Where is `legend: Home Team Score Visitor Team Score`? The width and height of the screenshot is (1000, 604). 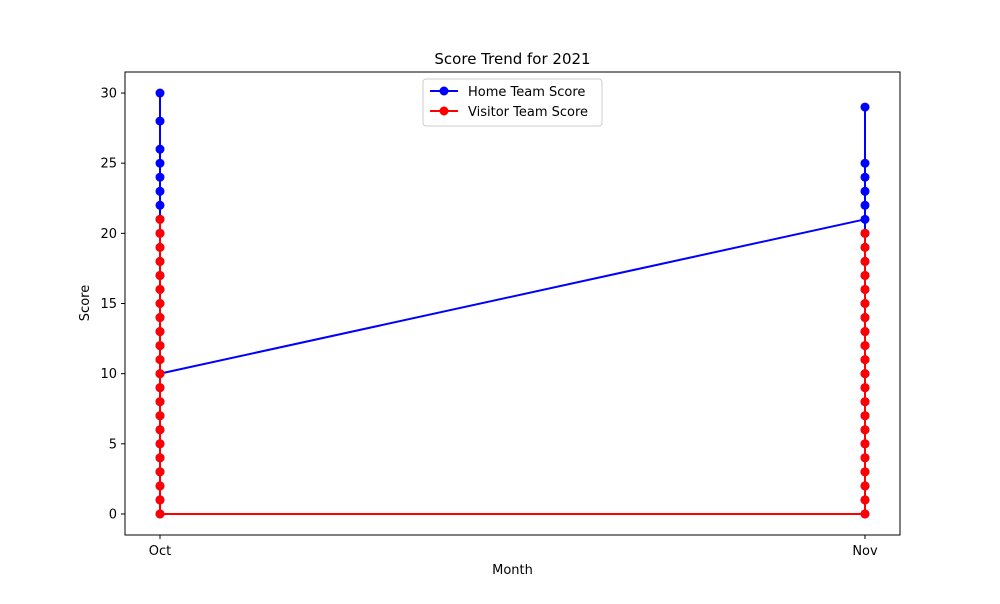
legend: Home Team Score Visitor Team Score is located at coordinates (512, 102).